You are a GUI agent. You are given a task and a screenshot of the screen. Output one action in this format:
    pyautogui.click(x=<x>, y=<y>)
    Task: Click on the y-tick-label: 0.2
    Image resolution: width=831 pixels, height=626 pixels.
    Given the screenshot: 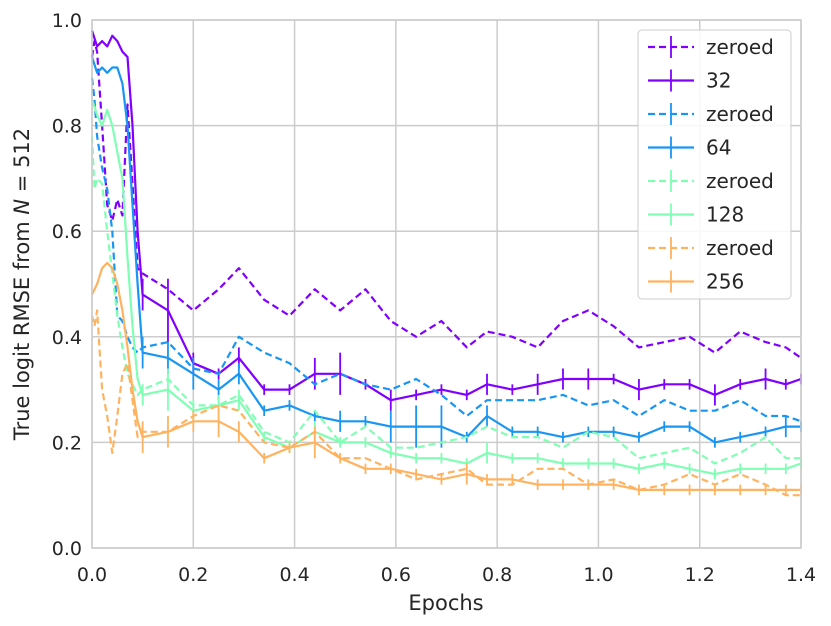 What is the action you would take?
    pyautogui.click(x=67, y=443)
    